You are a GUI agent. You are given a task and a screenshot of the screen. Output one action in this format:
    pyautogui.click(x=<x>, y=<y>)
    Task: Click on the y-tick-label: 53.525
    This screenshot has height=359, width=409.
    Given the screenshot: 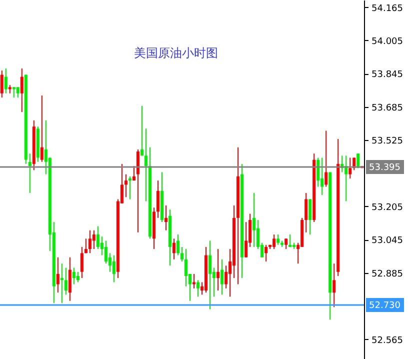 What is the action you would take?
    pyautogui.click(x=387, y=141)
    